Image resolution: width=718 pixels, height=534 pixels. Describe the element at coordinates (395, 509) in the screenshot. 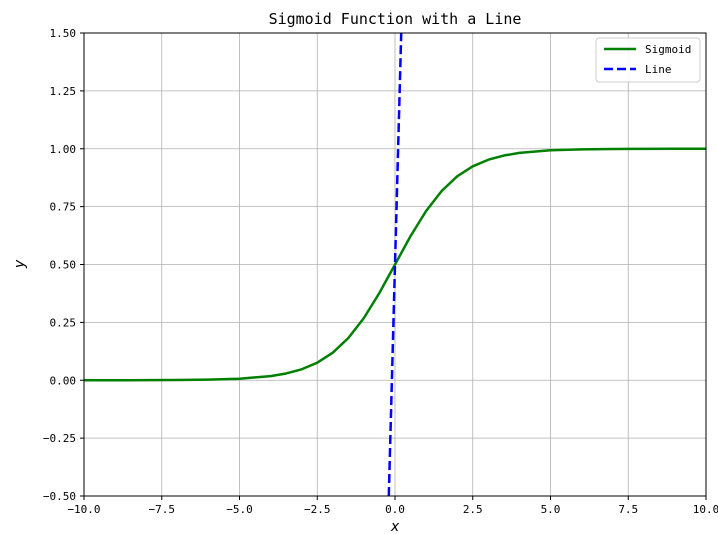

I see `x-tick-label: 0.0` at that location.